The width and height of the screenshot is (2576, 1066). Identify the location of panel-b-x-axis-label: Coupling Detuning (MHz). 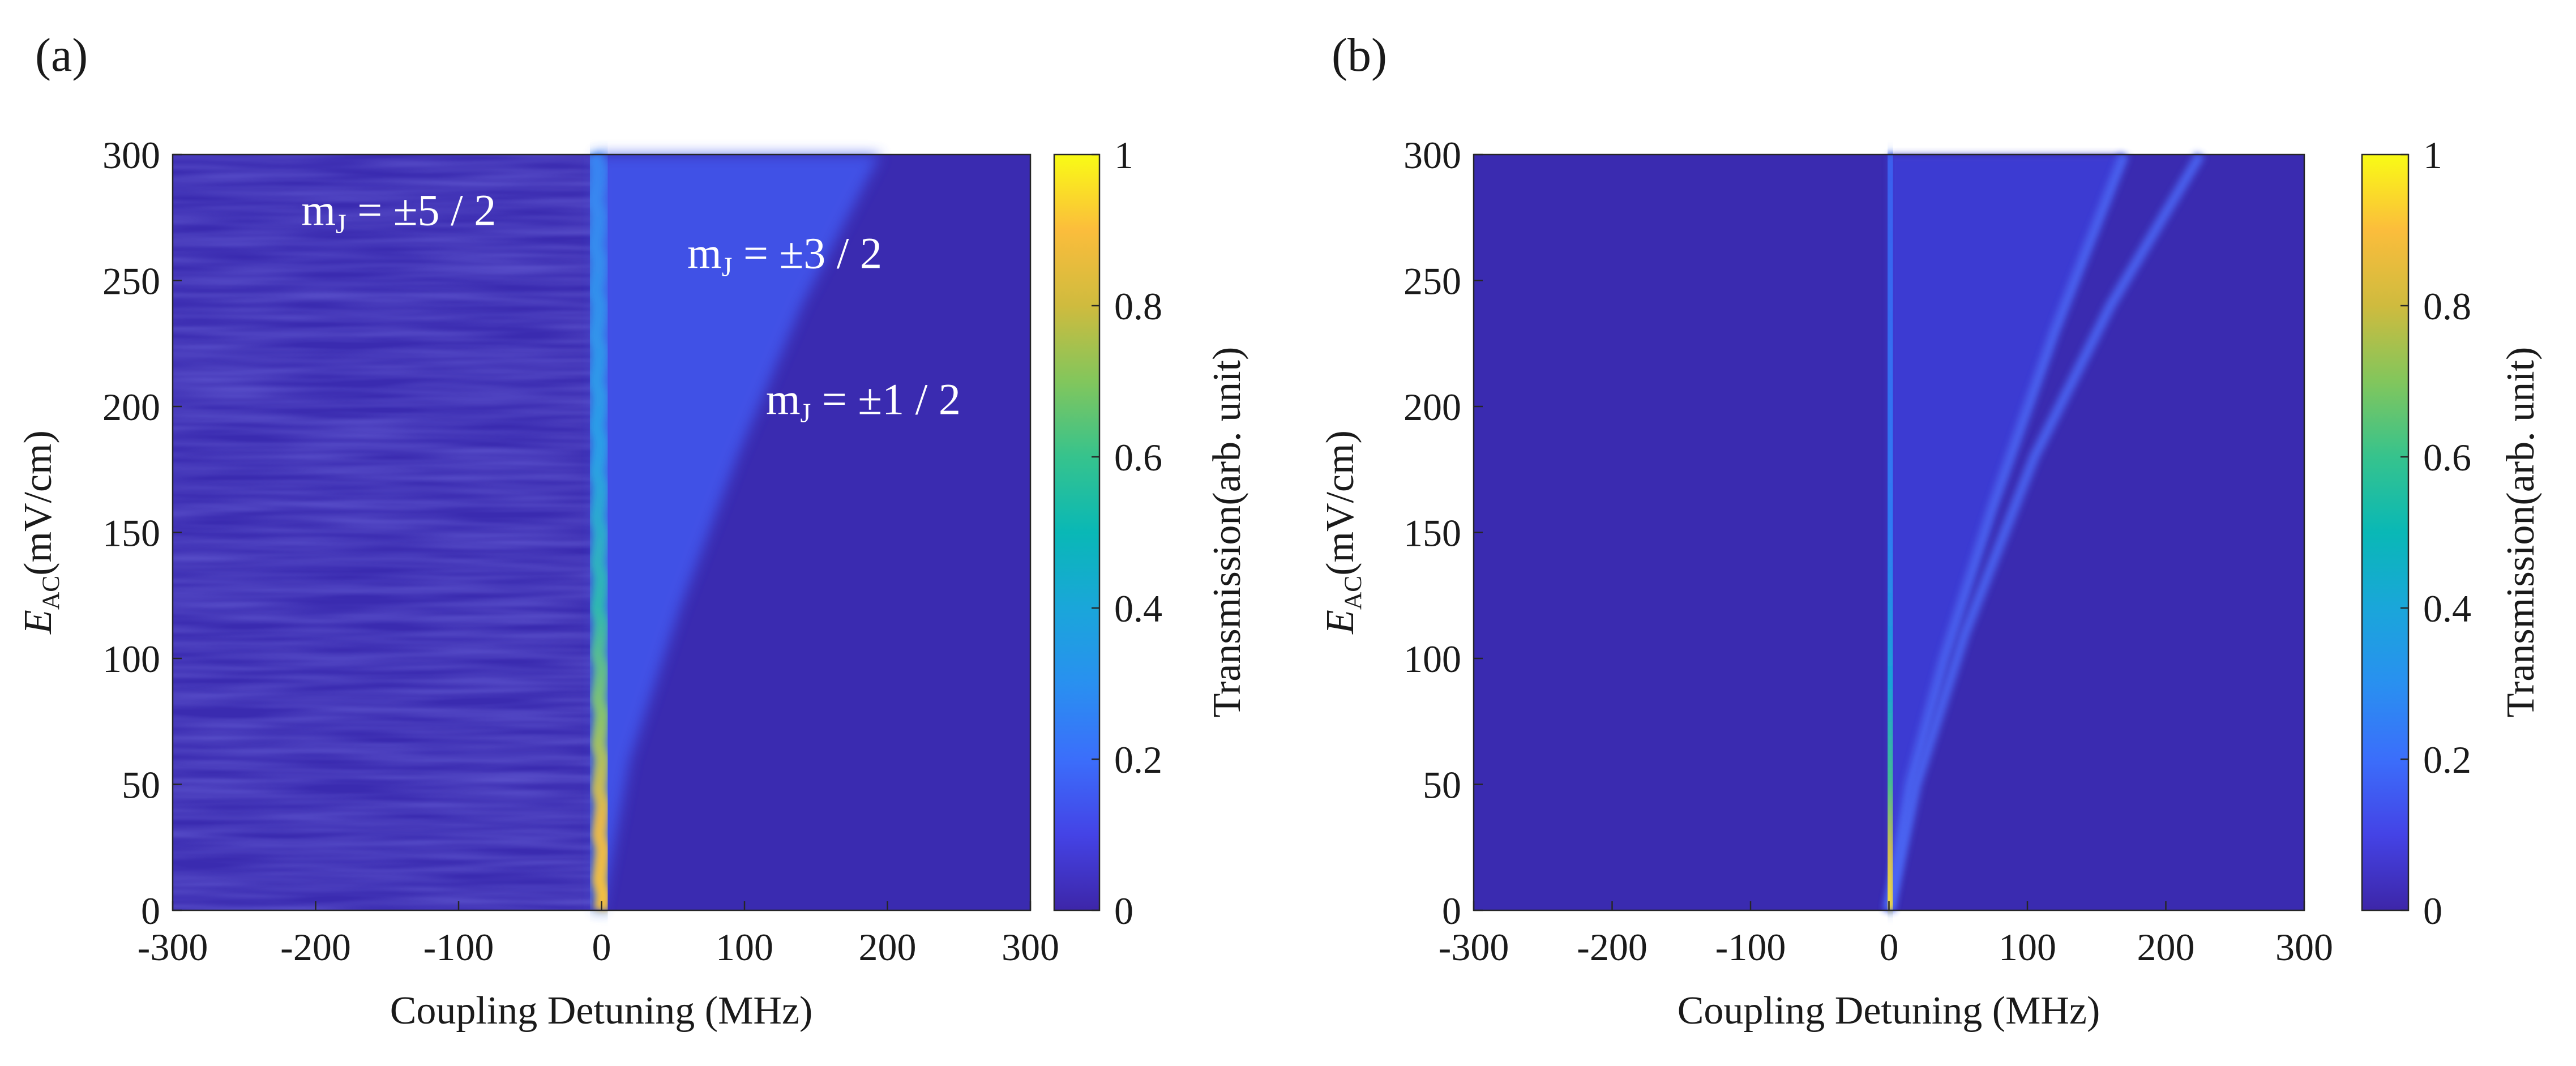
(1889, 1011).